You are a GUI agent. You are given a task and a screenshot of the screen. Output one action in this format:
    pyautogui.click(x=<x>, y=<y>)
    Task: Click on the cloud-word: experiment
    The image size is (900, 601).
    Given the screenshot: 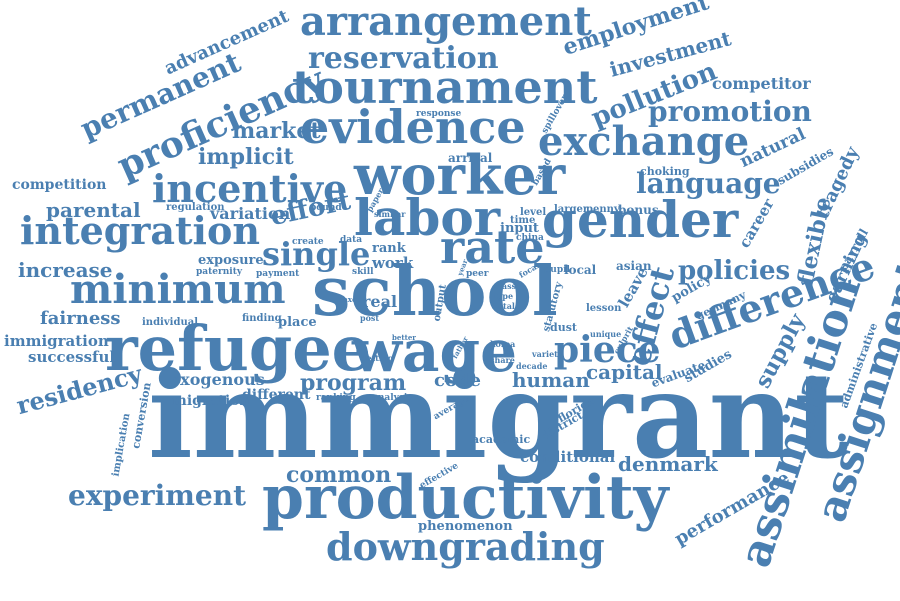 What is the action you would take?
    pyautogui.click(x=157, y=495)
    